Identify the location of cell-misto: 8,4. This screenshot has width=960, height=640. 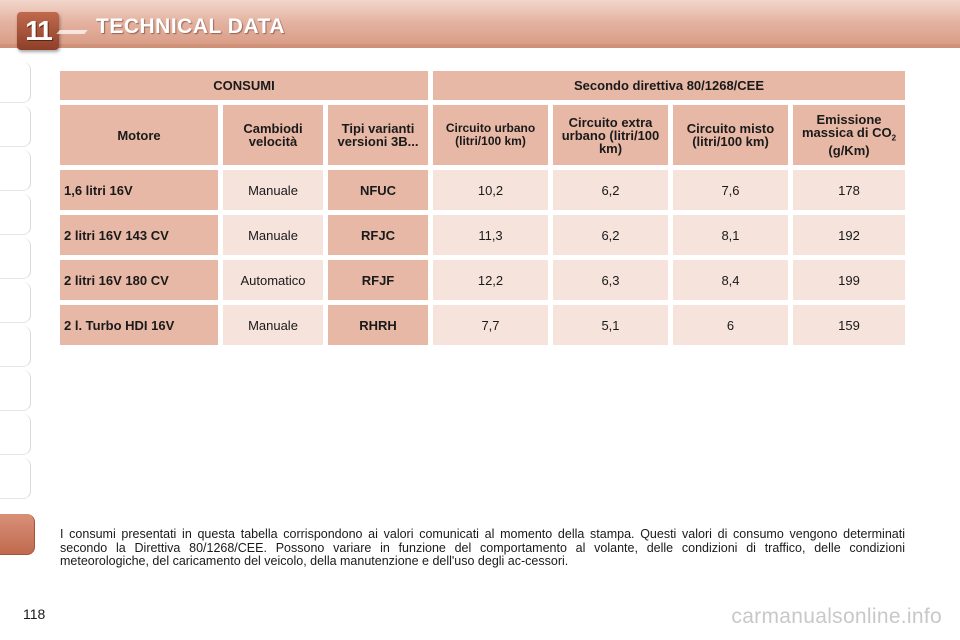
(730, 280).